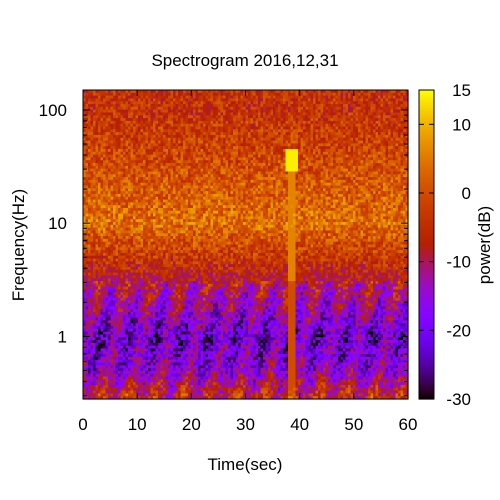 The height and width of the screenshot is (500, 500). I want to click on chart-title: Spectrogram 2016,12,31, so click(244, 60).